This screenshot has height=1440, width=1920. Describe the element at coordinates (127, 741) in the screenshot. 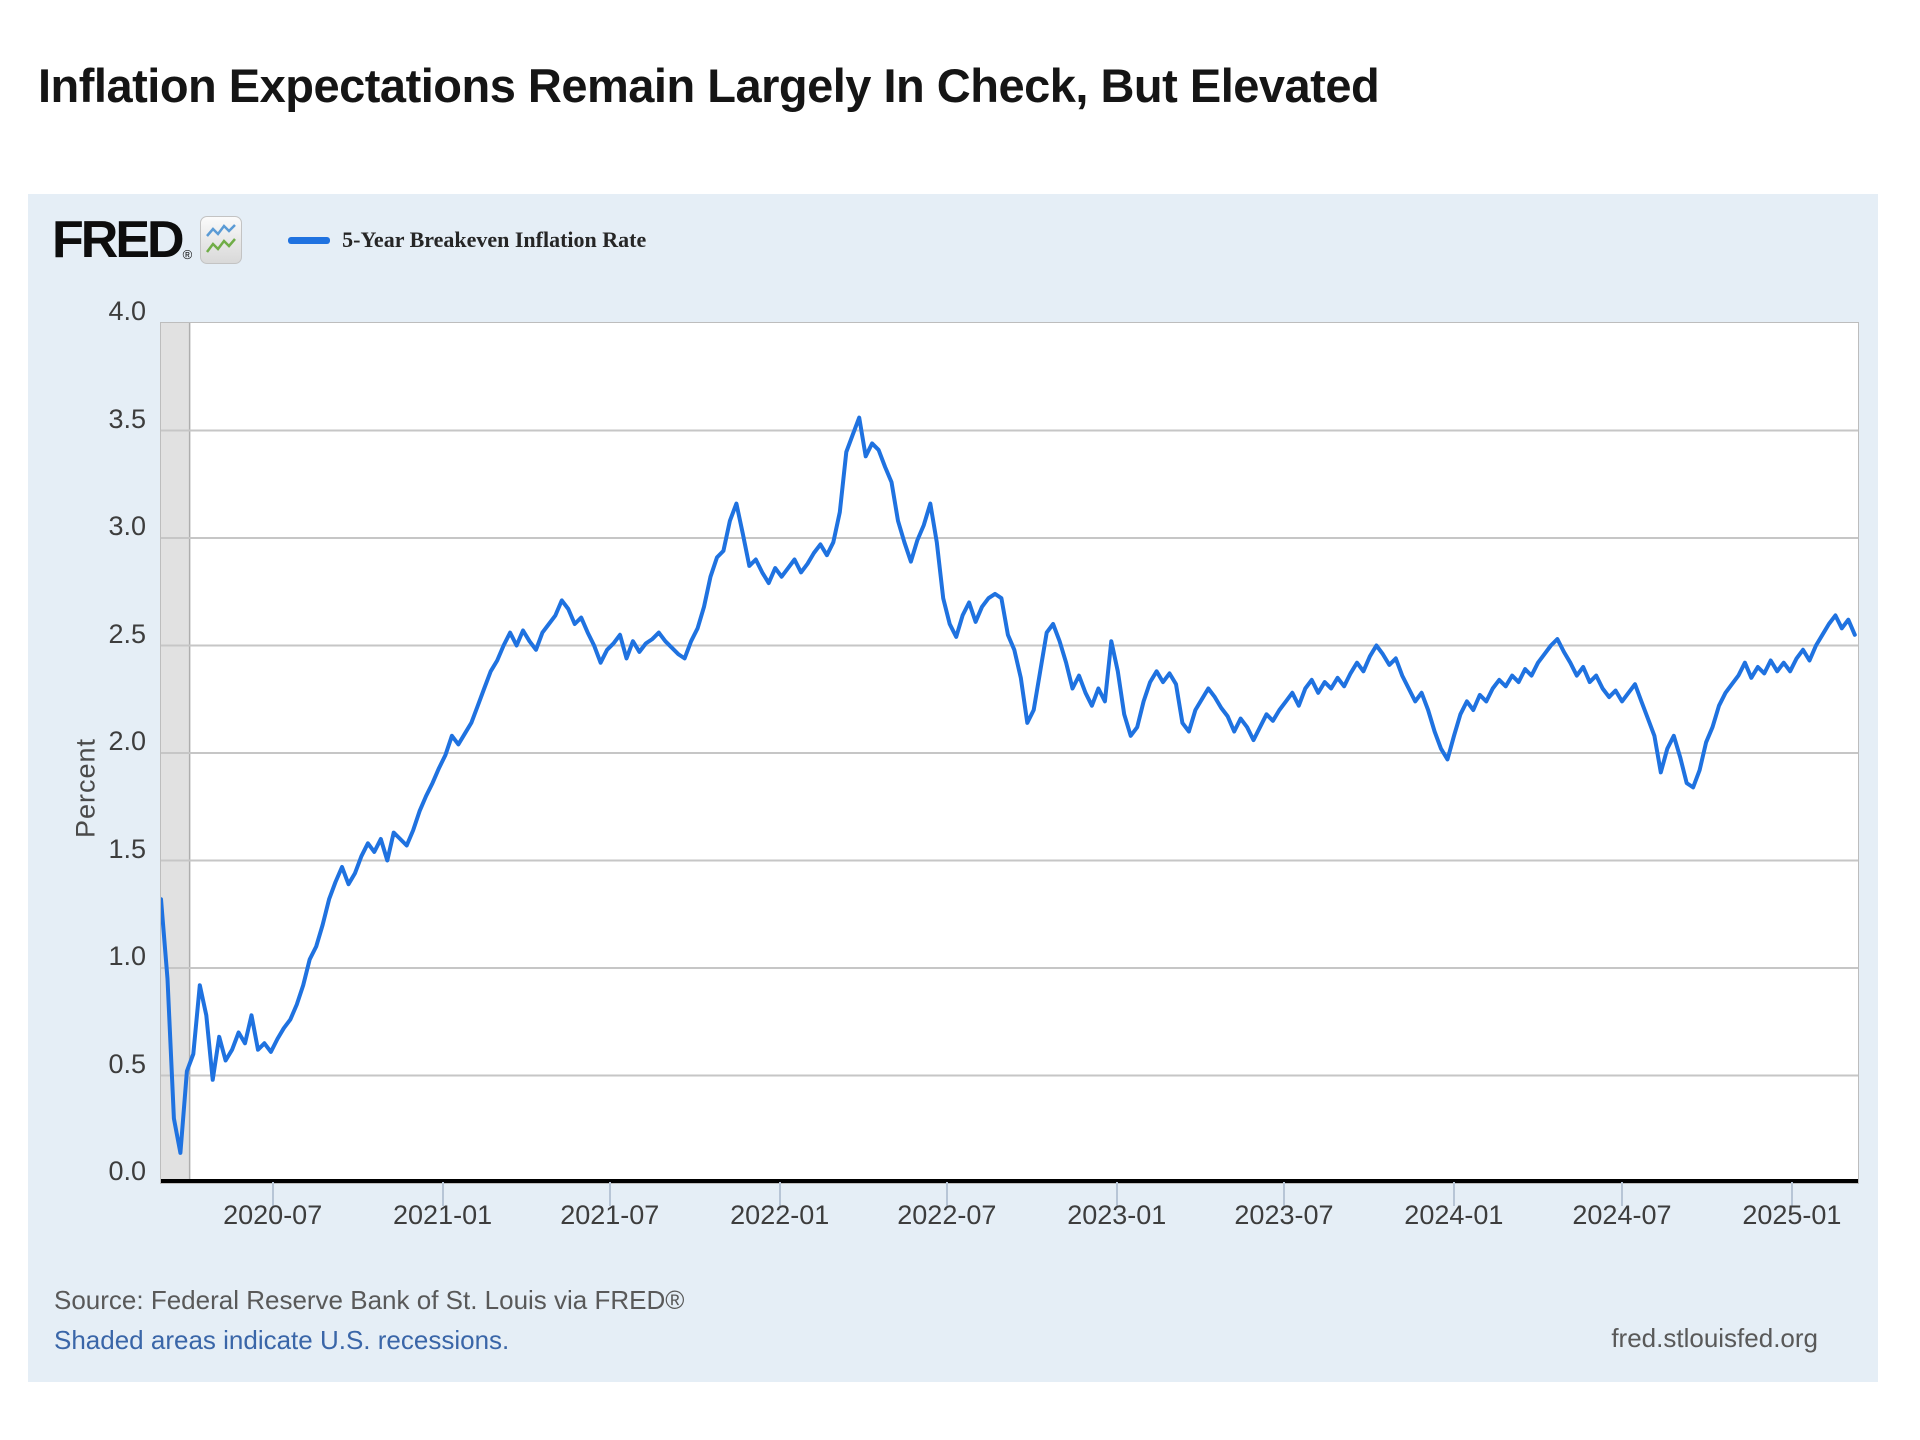

I see `y-tick-label: 2.0` at that location.